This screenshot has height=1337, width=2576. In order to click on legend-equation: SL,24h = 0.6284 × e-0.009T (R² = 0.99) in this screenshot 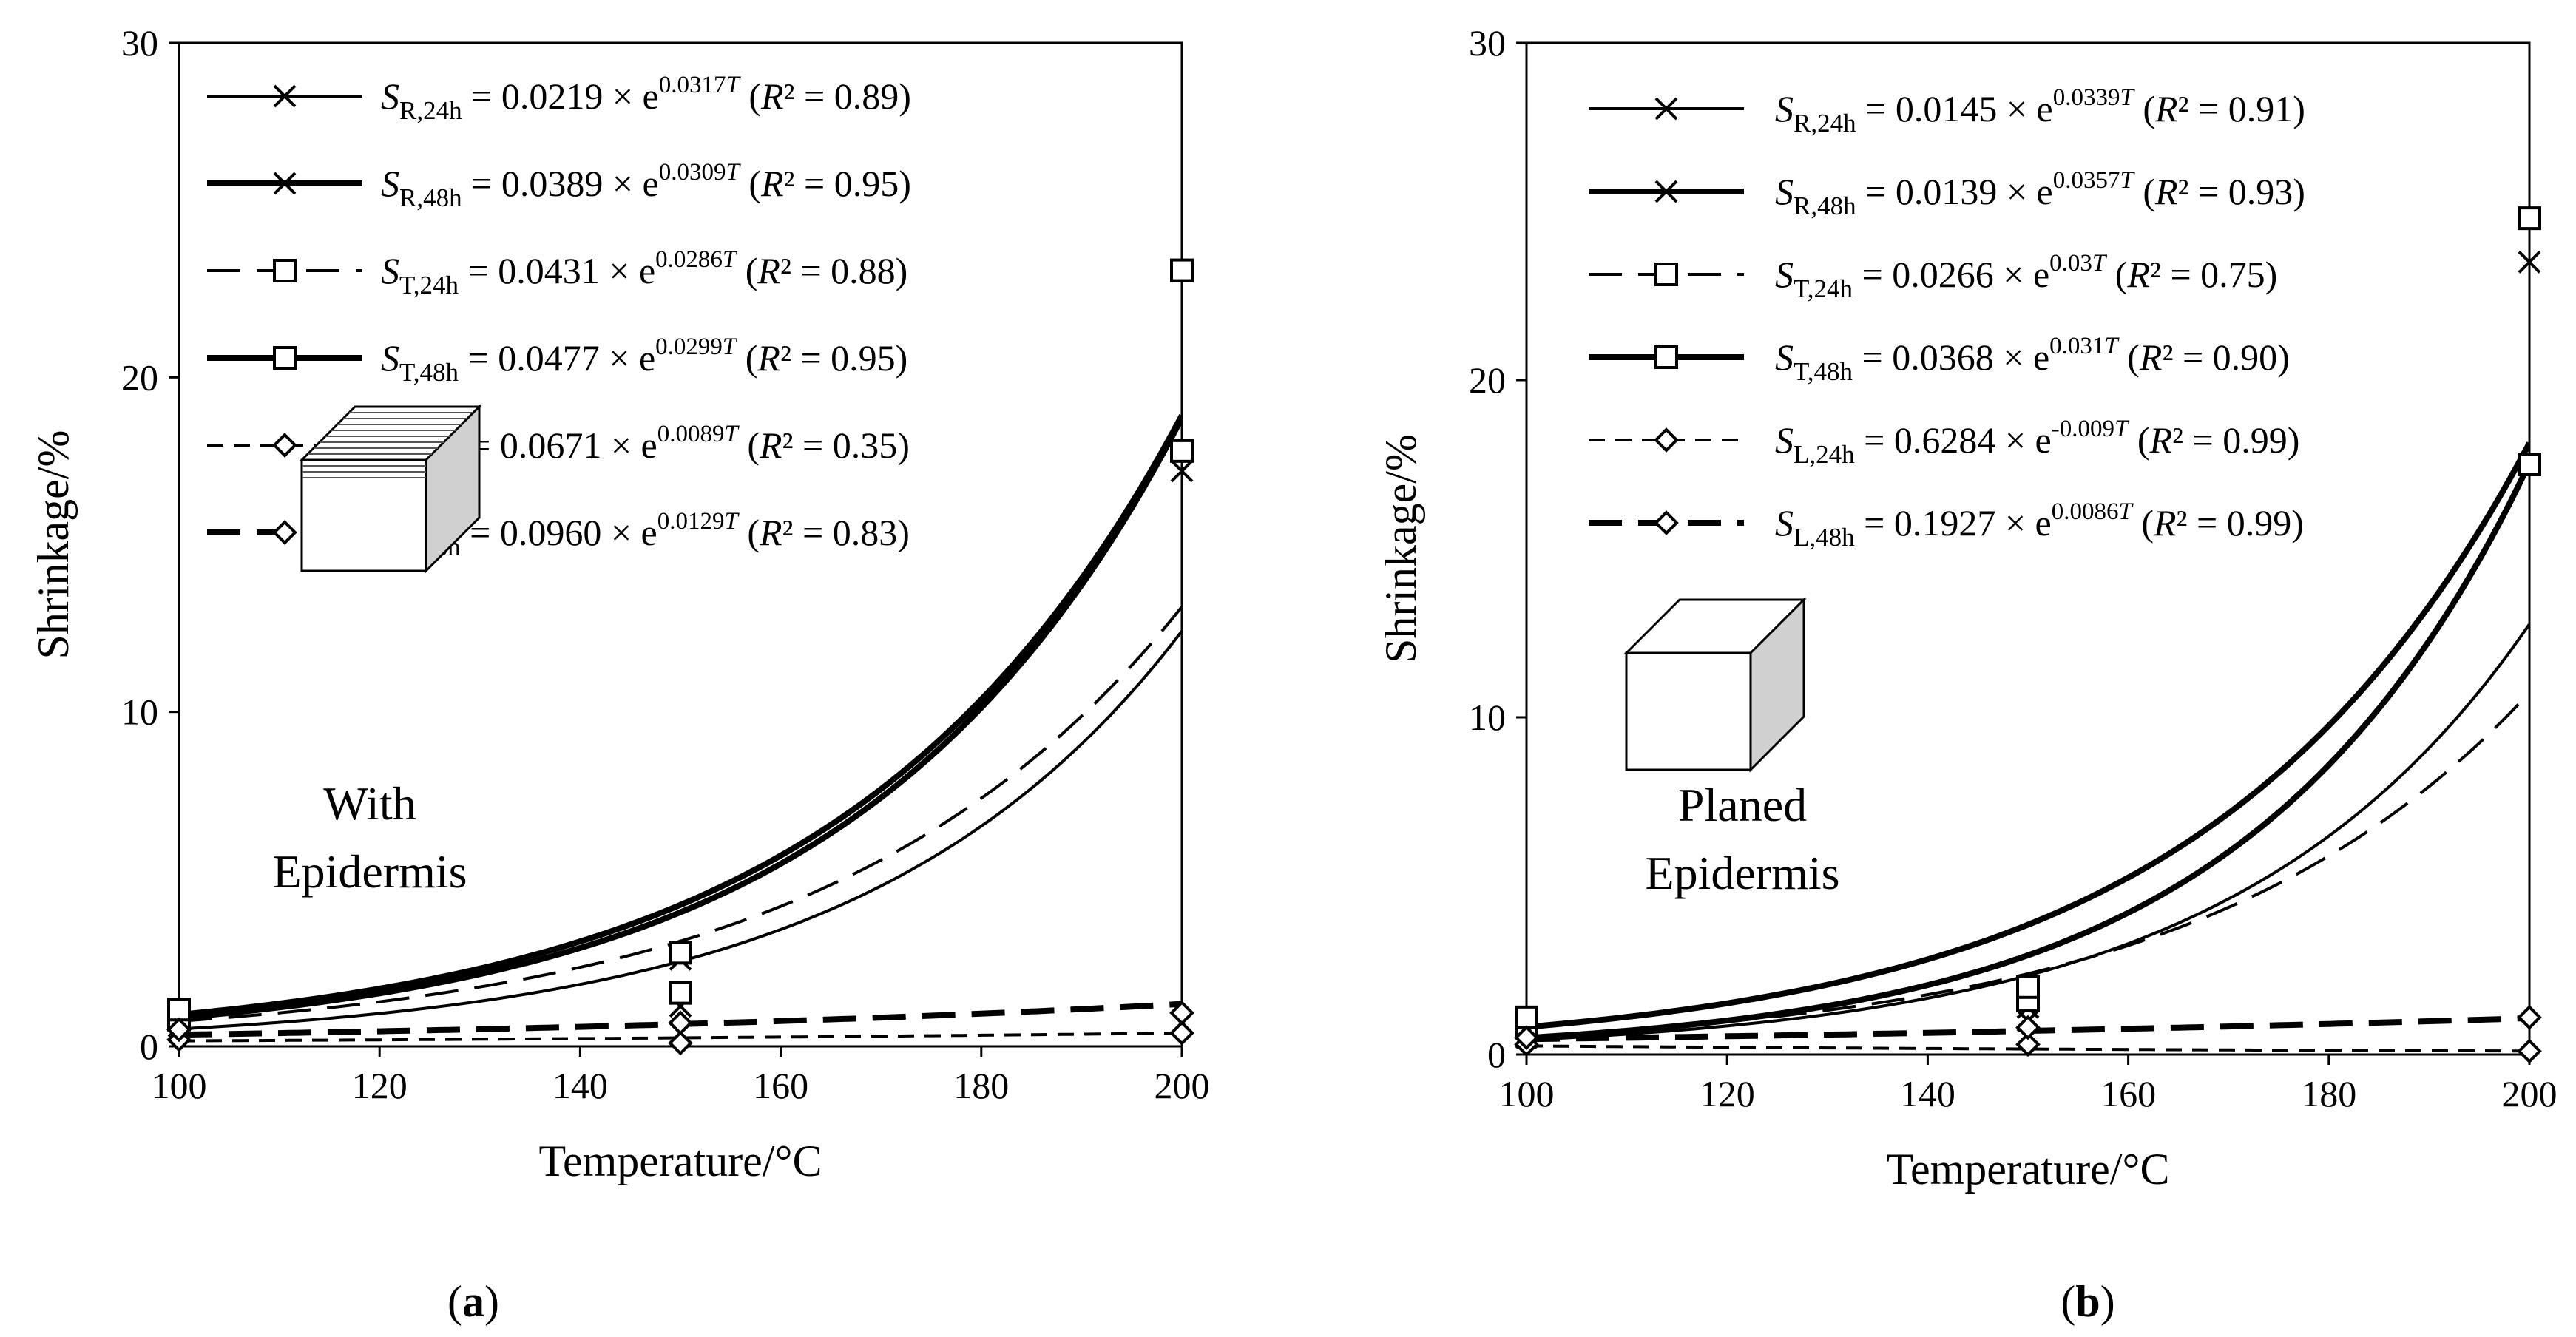, I will do `click(2037, 442)`.